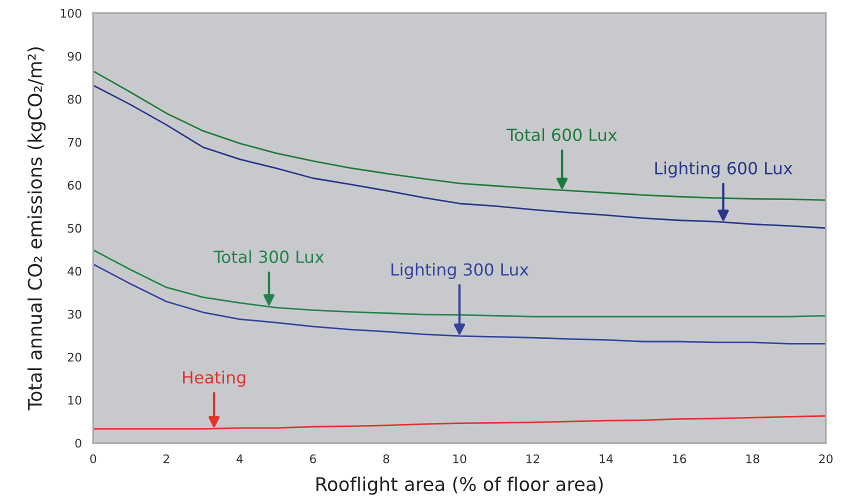 Image resolution: width=847 pixels, height=504 pixels. I want to click on x-tick-label: 0, so click(93, 459).